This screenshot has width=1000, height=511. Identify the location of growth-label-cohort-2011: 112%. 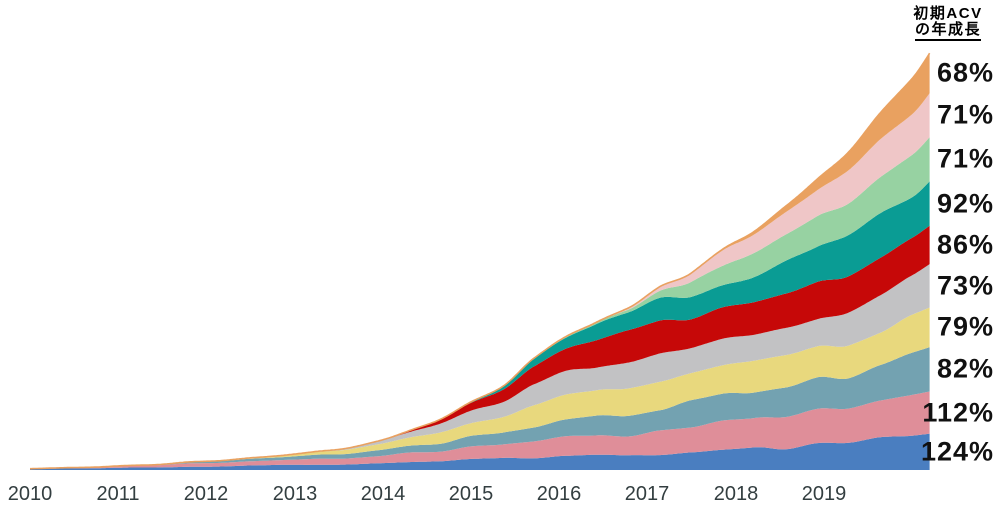
(958, 412).